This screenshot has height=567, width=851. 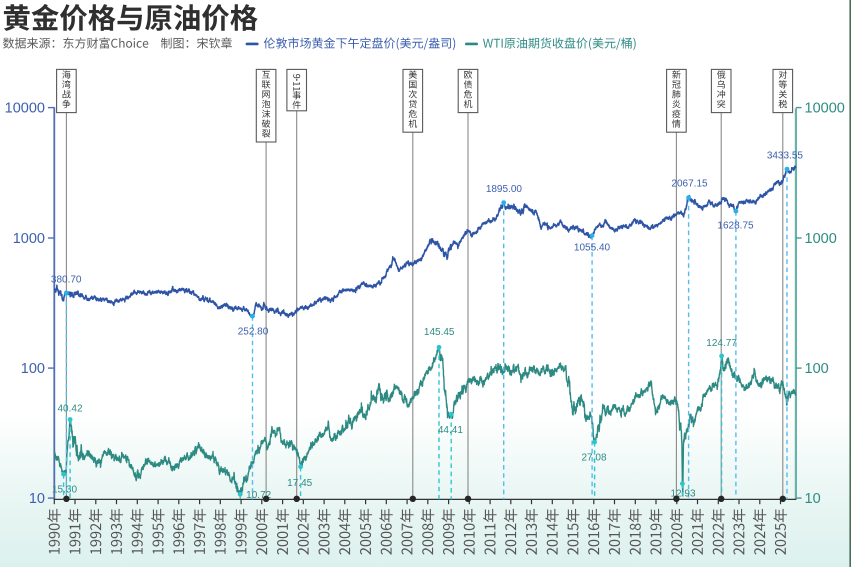 What do you see at coordinates (64, 489) in the screenshot?
I see `svg-text: 15.30` at bounding box center [64, 489].